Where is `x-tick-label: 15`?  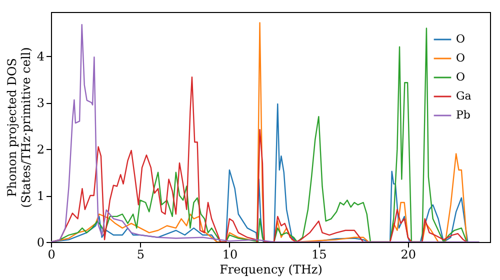
x-tick-label: 15 is located at coordinates (319, 255).